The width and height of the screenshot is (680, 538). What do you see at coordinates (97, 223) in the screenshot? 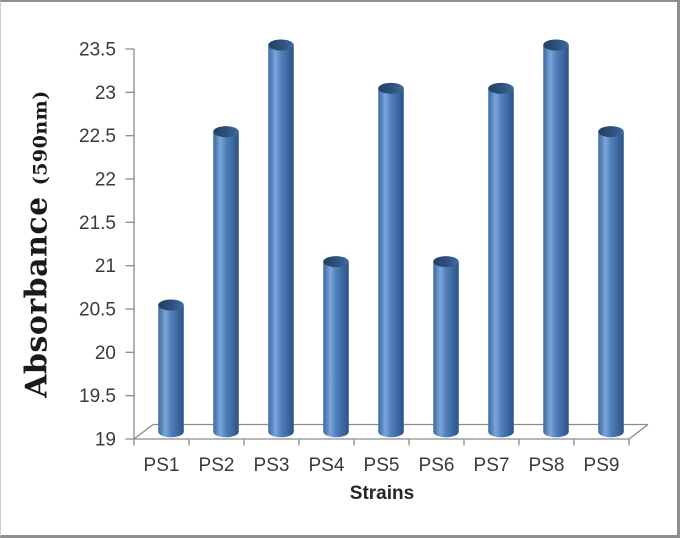
I see `y-tick-label: 21.5` at bounding box center [97, 223].